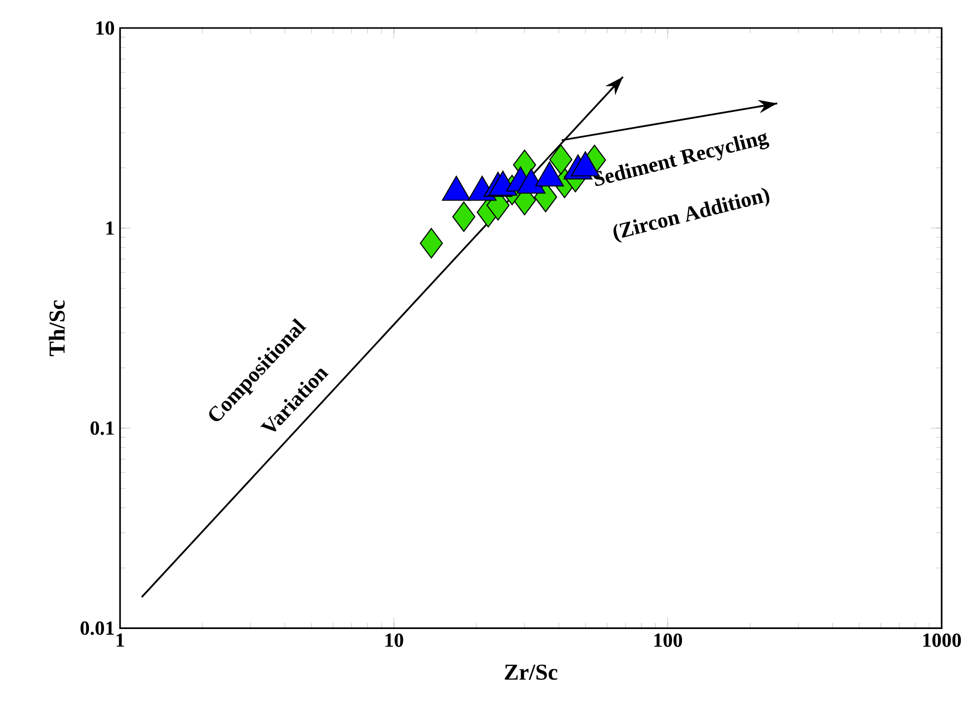 This screenshot has height=724, width=971. I want to click on y-axis-title: Th/Sc, so click(56, 328).